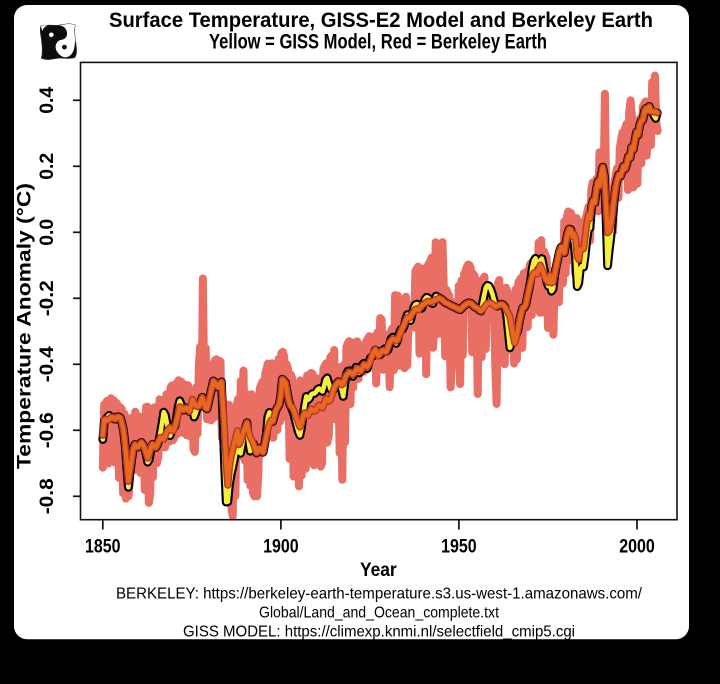 The image size is (720, 684). What do you see at coordinates (637, 547) in the screenshot?
I see `svg-text: 2000` at bounding box center [637, 547].